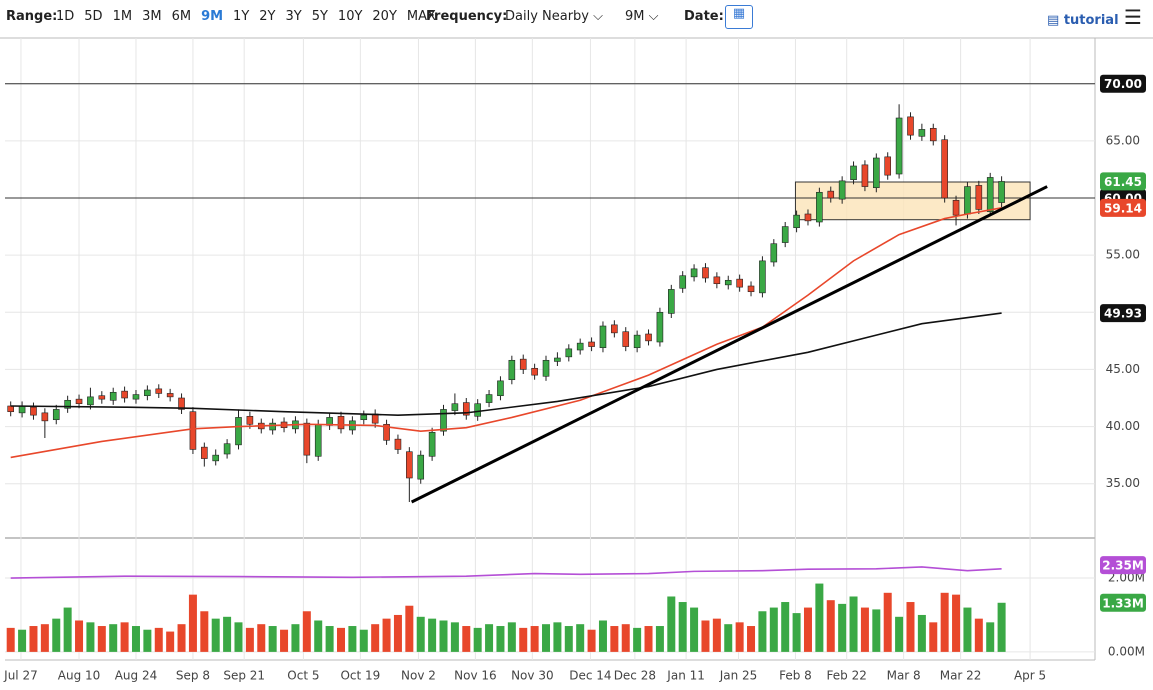 This screenshot has width=1153, height=690. What do you see at coordinates (1123, 603) in the screenshot?
I see `price-badge-label: 1.33M` at bounding box center [1123, 603].